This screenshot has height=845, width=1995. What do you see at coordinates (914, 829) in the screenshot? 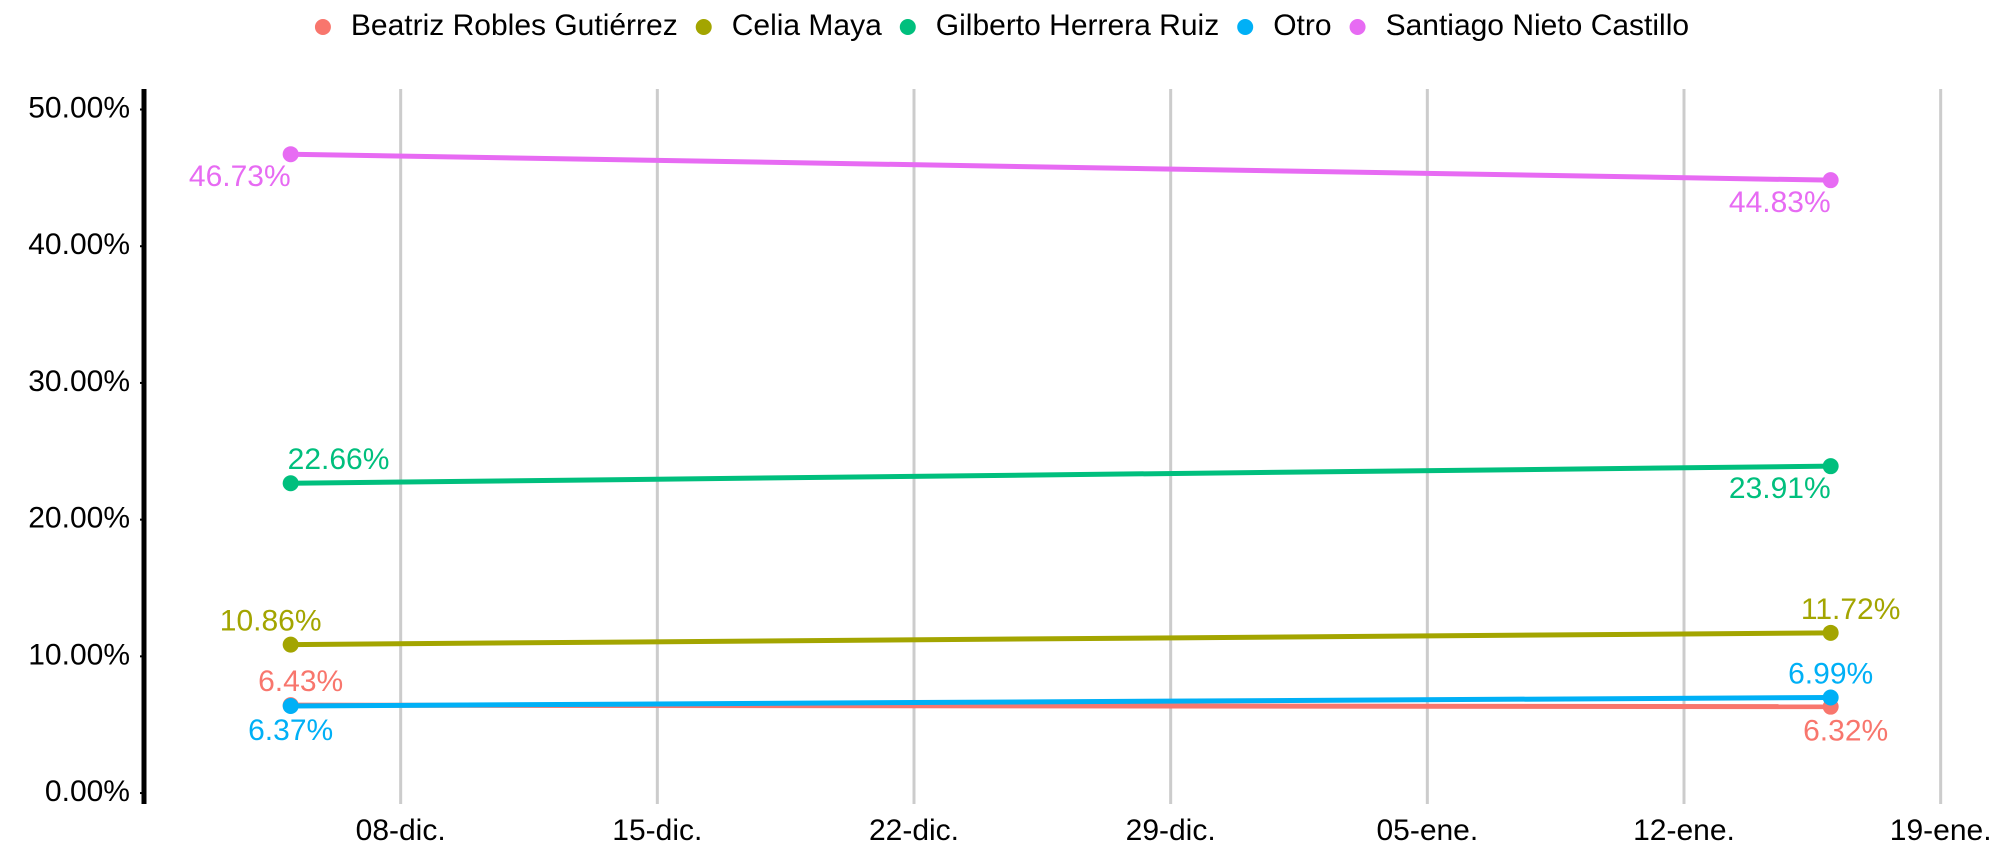
I see `x-tick-label: 22-dic.` at bounding box center [914, 829].